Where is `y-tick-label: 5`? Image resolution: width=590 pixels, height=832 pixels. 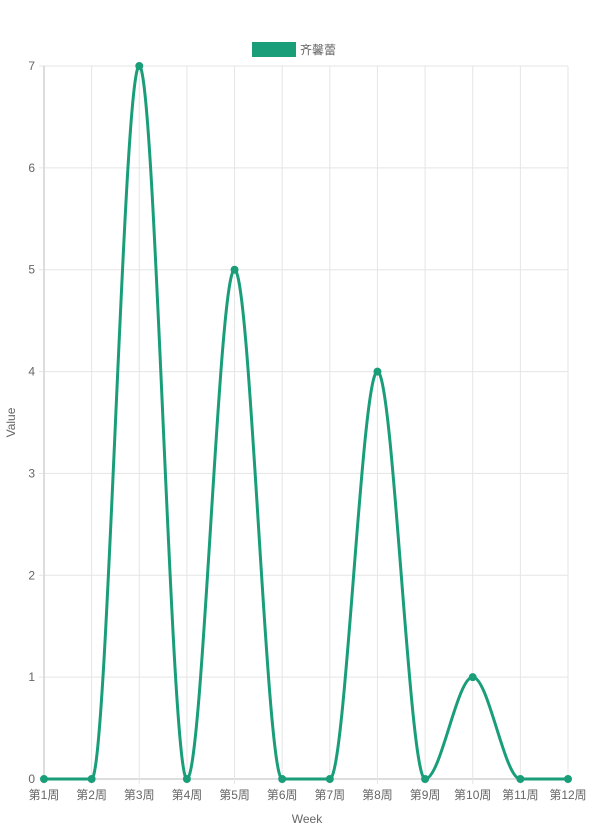 y-tick-label: 5 is located at coordinates (31, 270).